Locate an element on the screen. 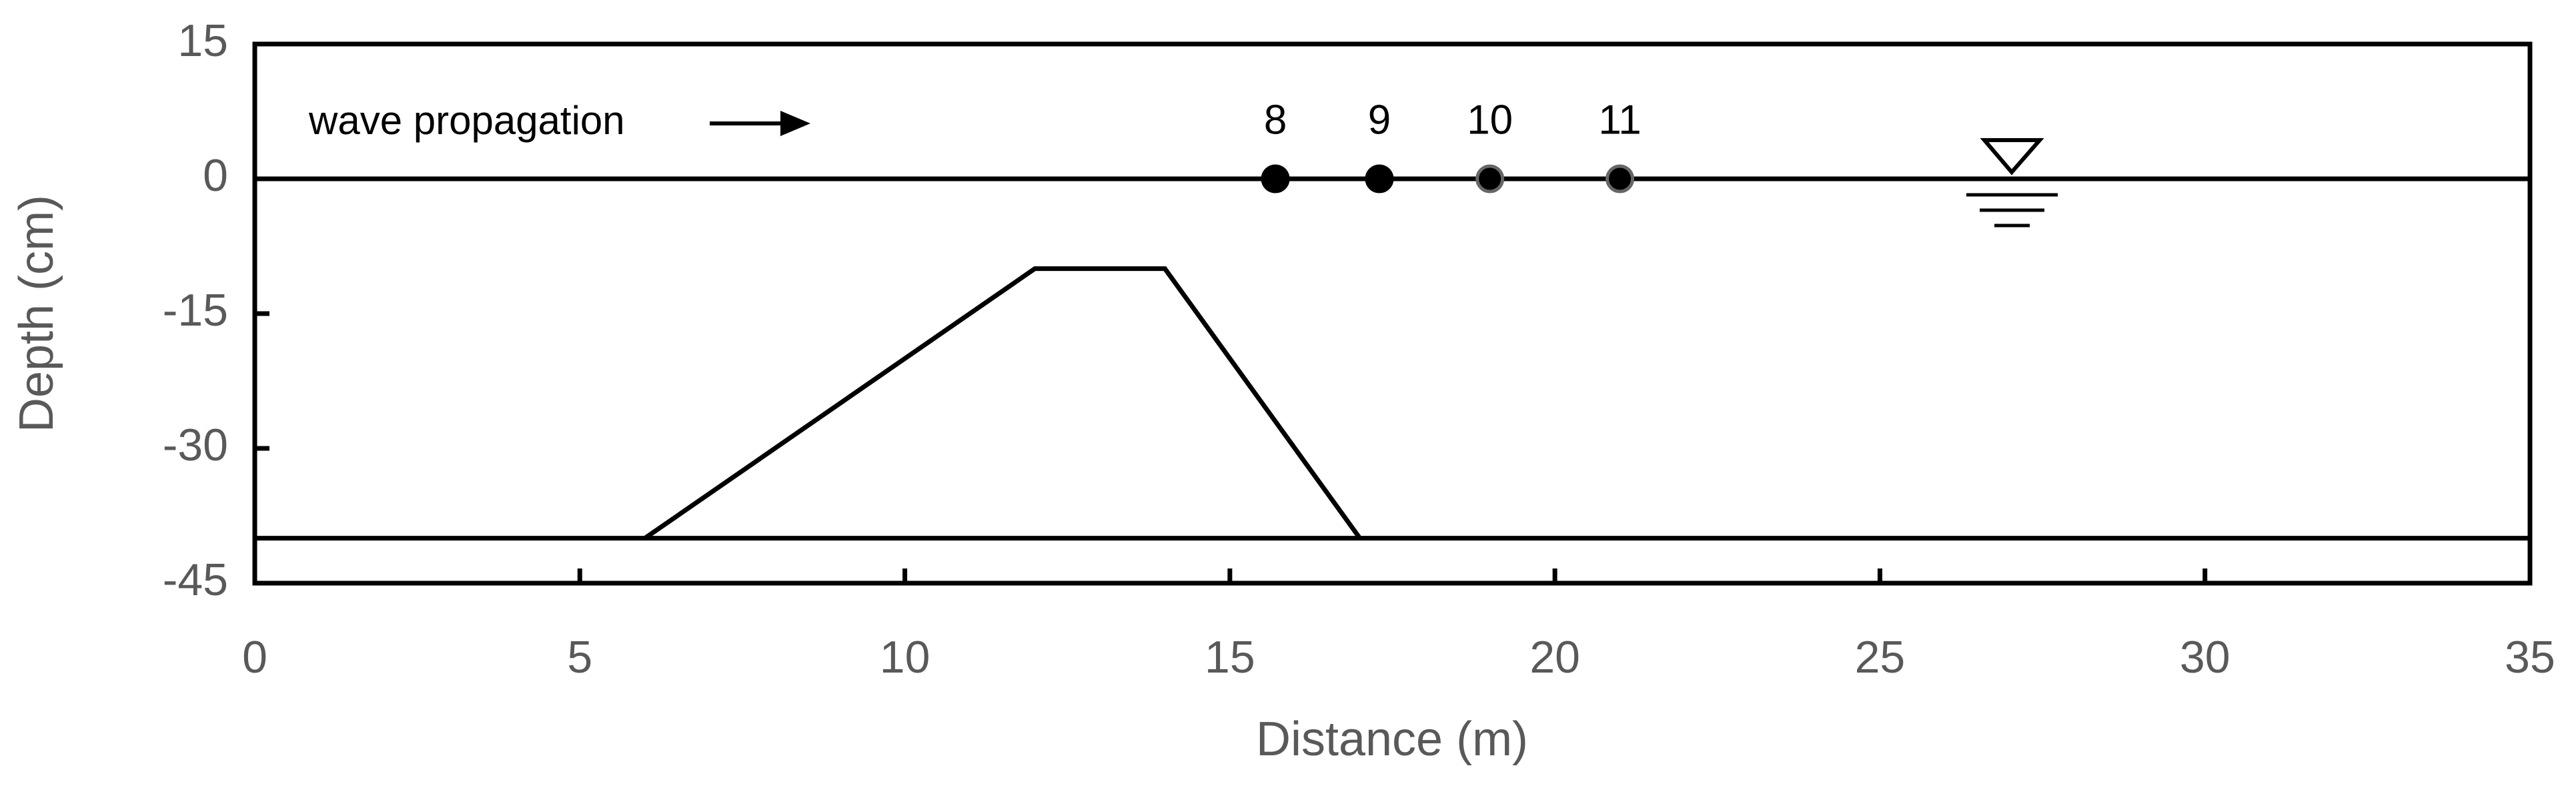 The width and height of the screenshot is (2576, 792). gauge-label: 8 is located at coordinates (1275, 120).